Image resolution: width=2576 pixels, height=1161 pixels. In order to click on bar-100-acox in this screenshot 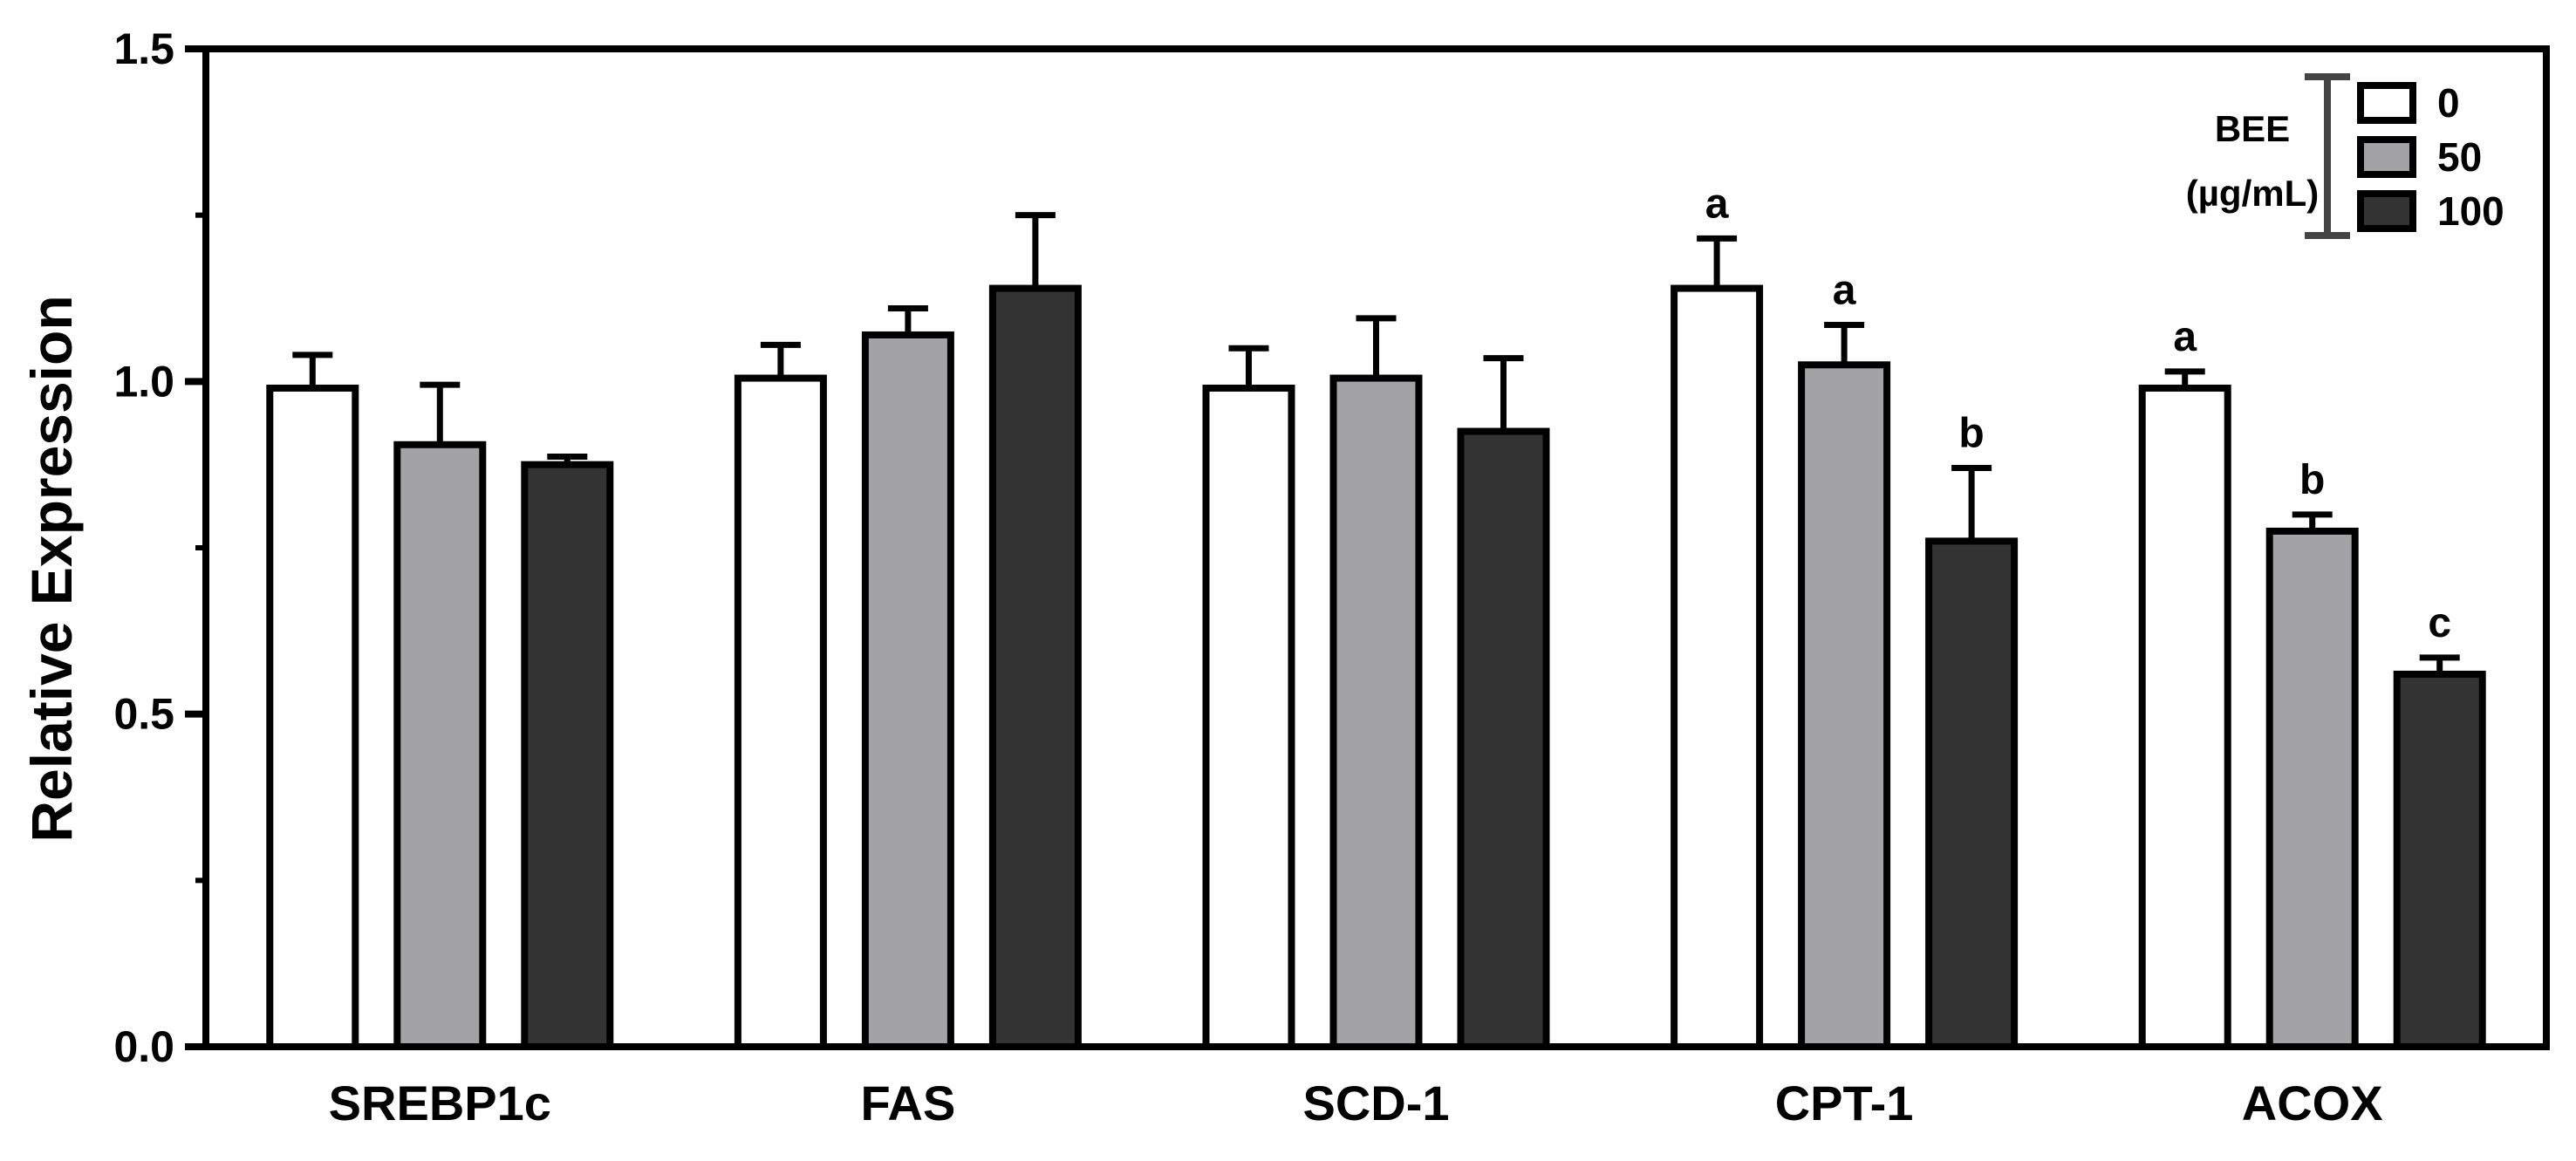, I will do `click(2439, 860)`.